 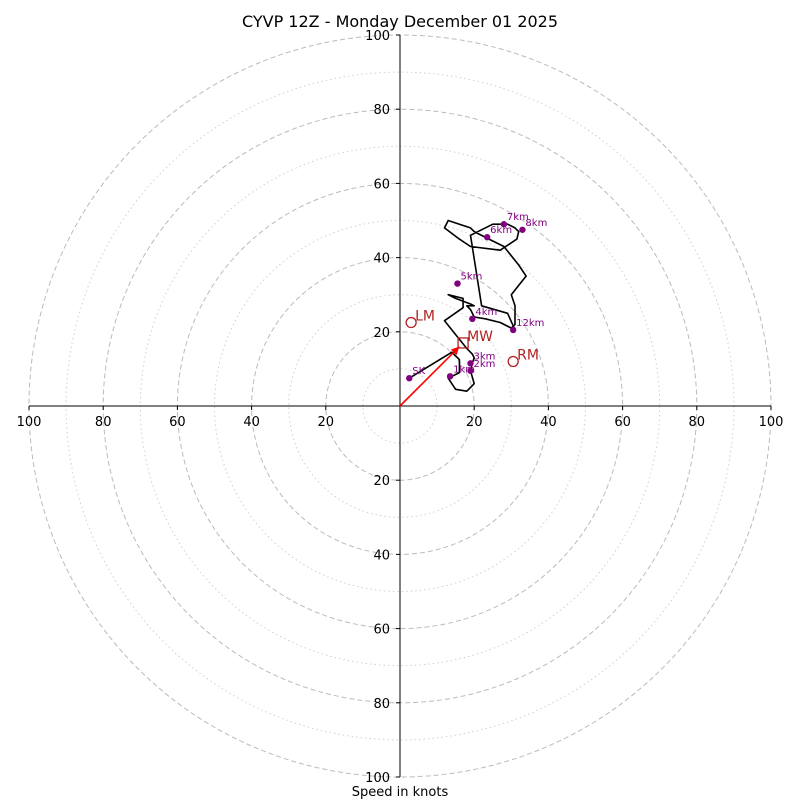 I want to click on storm-motion-label: LM, so click(x=425, y=317).